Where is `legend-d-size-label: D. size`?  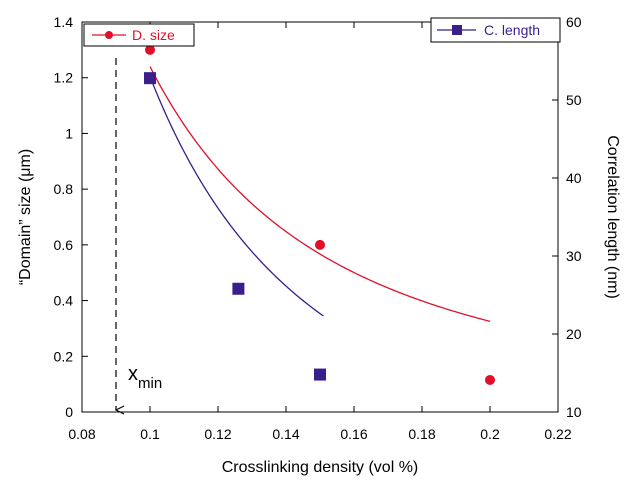 legend-d-size-label: D. size is located at coordinates (153, 35).